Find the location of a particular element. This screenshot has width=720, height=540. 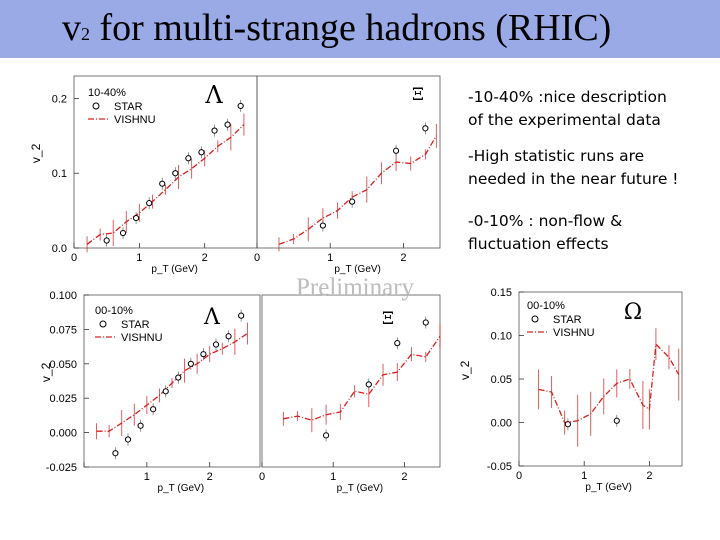

chart-xi-10-40: 0 1 2 p_T (GeV) Ξ is located at coordinates (347, 175).